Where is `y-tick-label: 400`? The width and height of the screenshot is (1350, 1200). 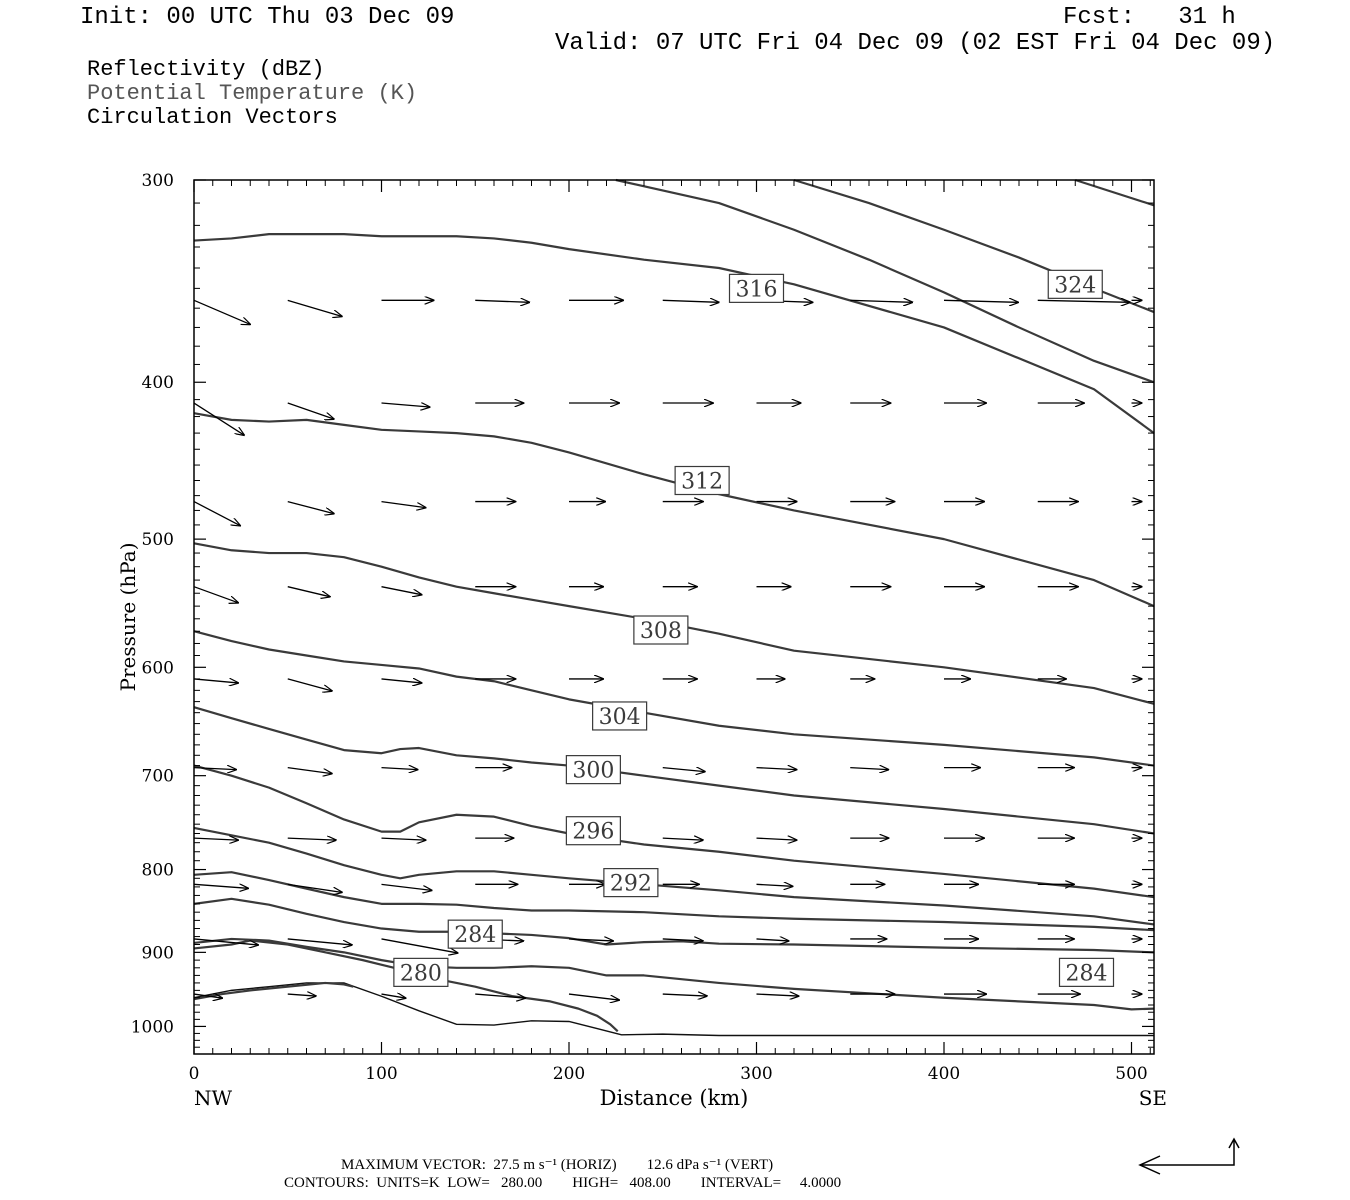
y-tick-label: 400 is located at coordinates (158, 383).